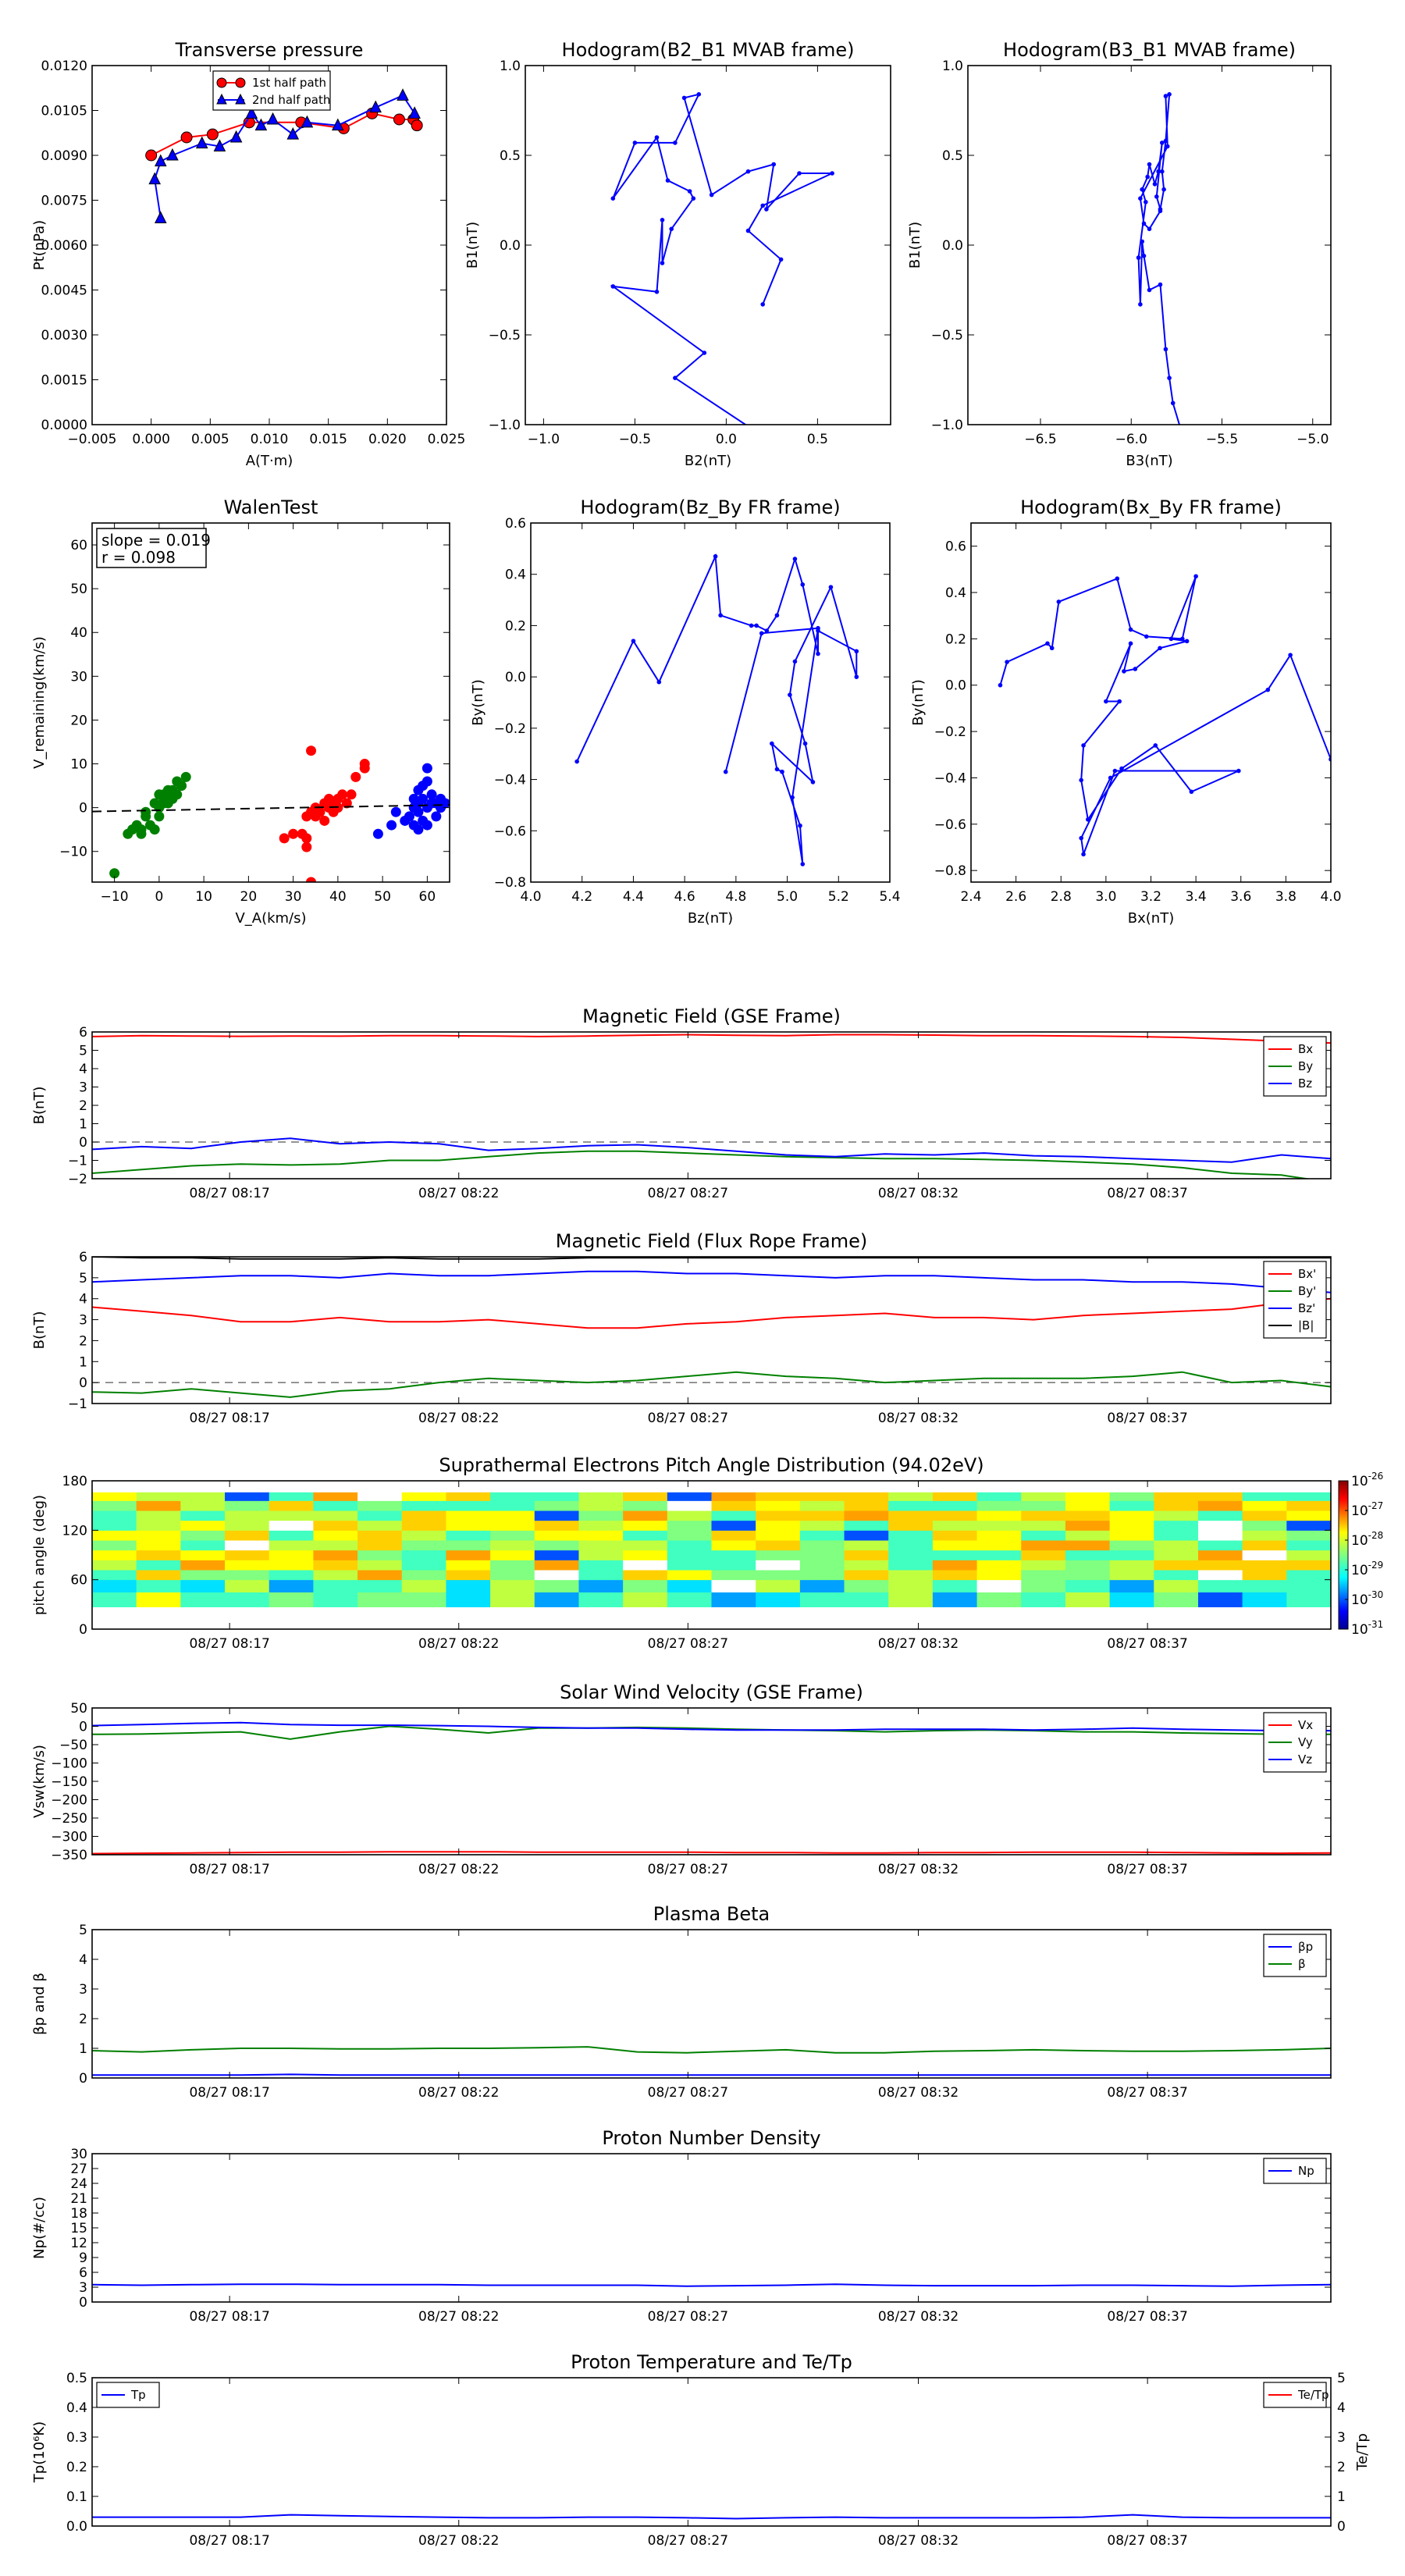  I want to click on colorbar-label: 10-28, so click(1367, 1539).